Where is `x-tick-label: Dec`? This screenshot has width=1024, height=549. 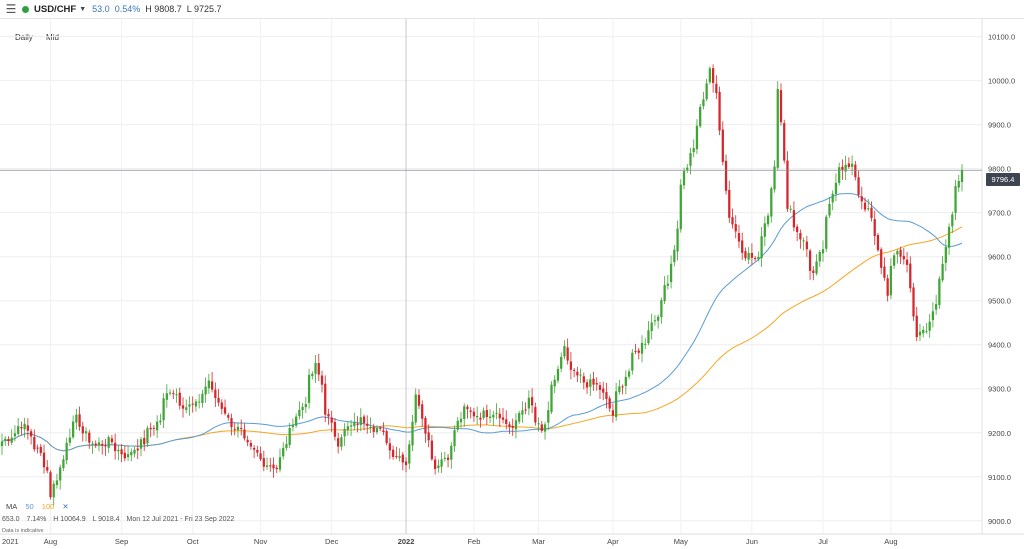 x-tick-label: Dec is located at coordinates (332, 541).